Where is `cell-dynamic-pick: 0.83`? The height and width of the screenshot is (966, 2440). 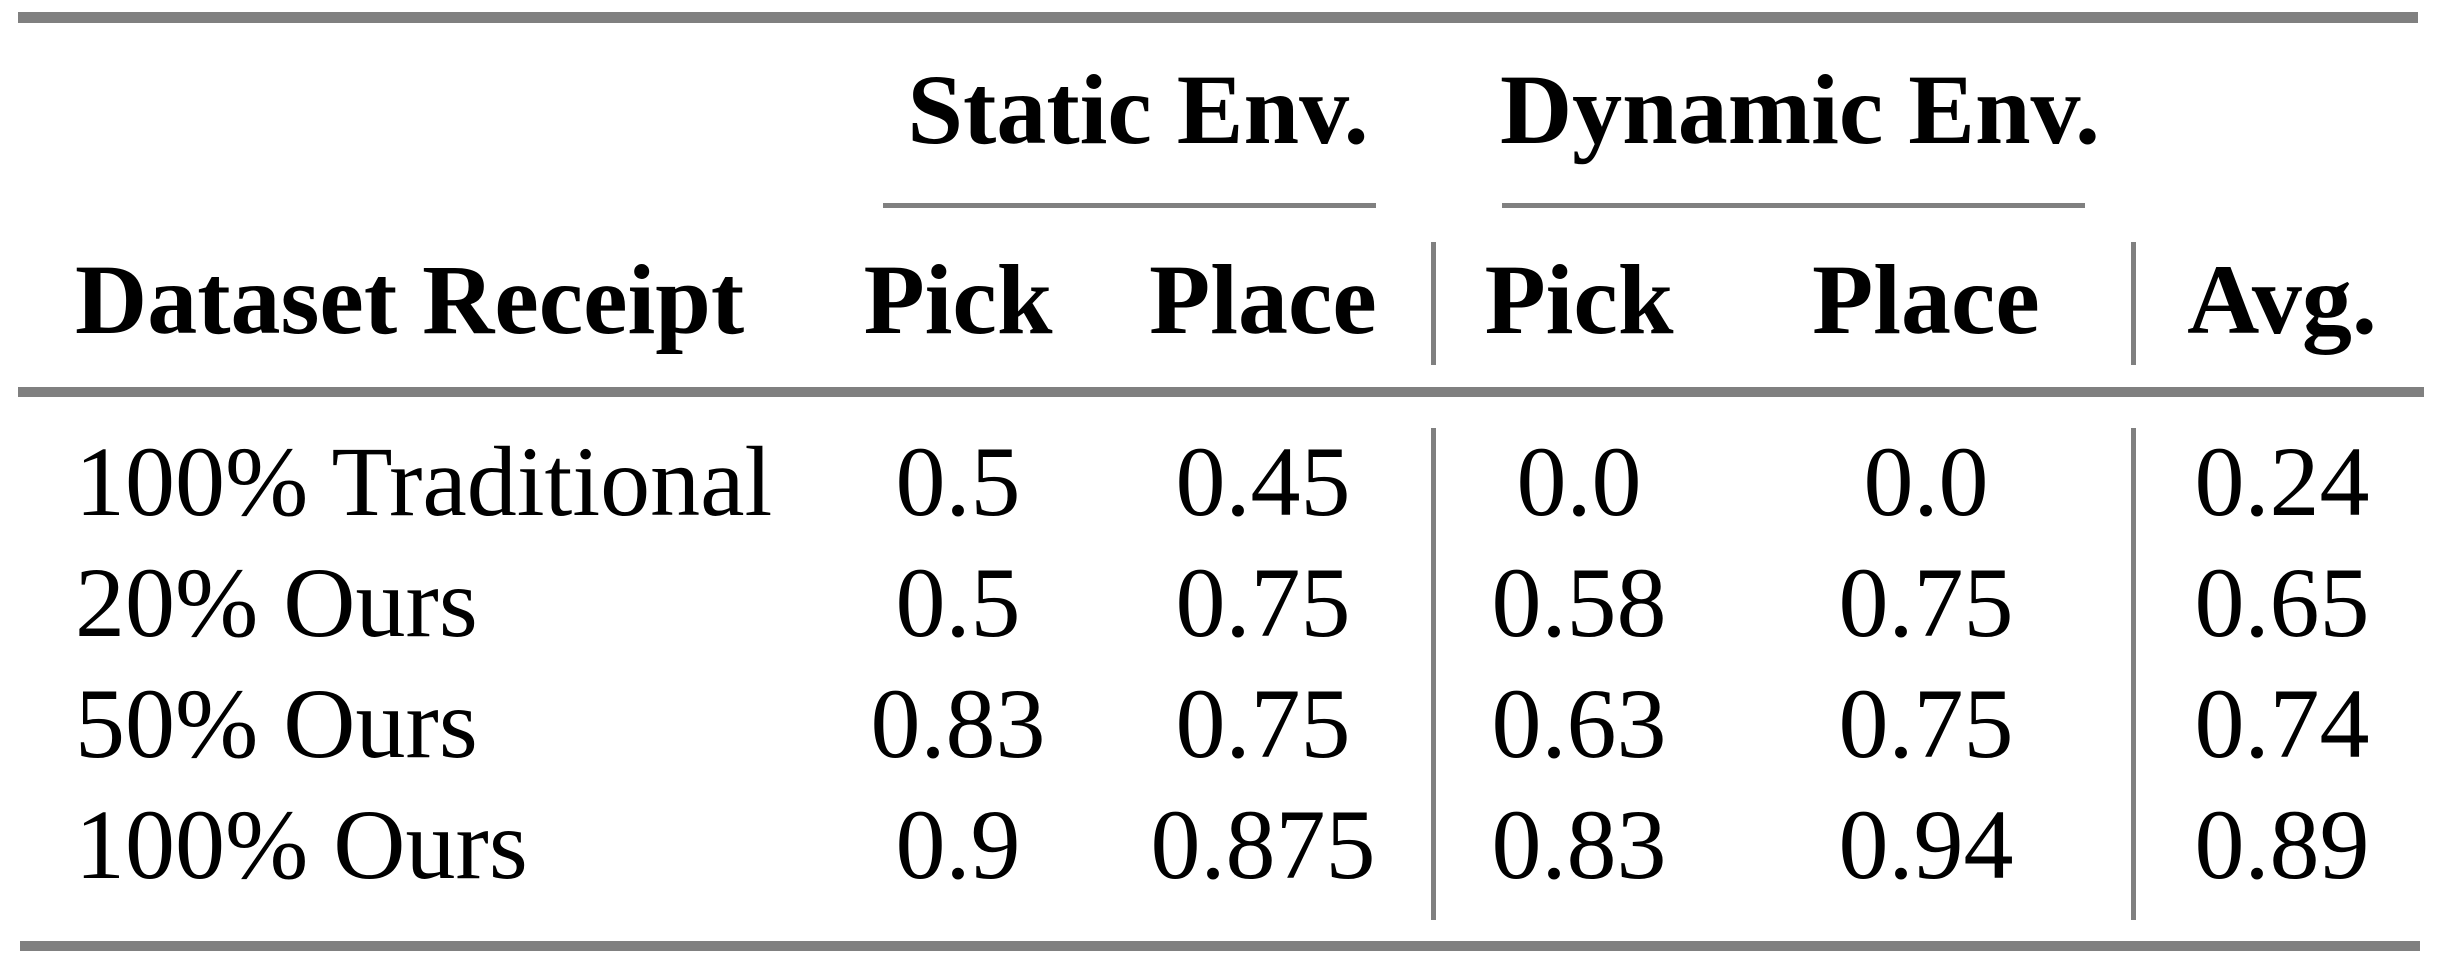
cell-dynamic-pick: 0.83 is located at coordinates (1579, 844).